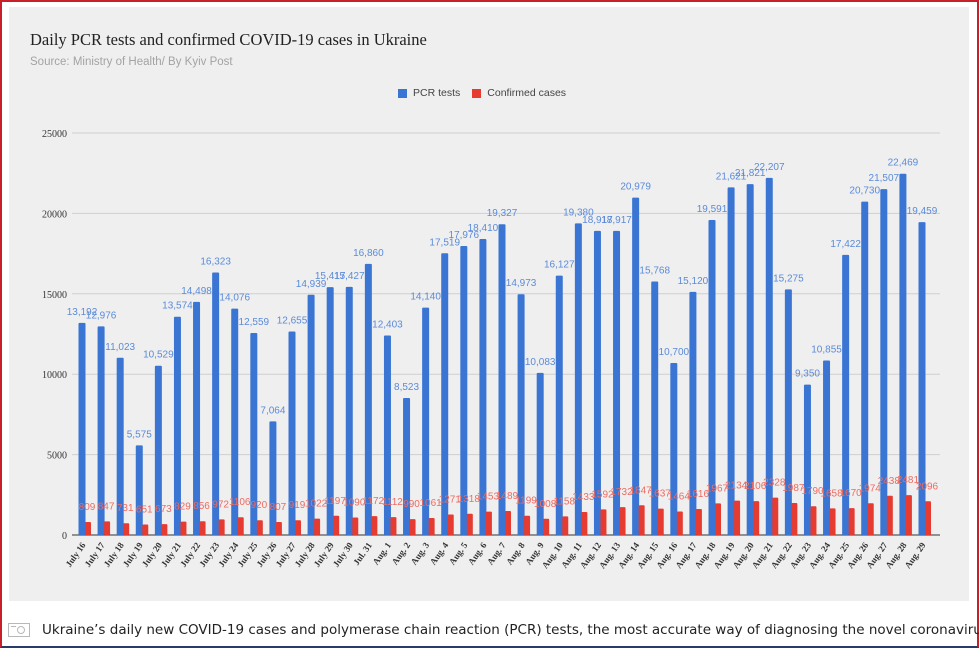 The image size is (979, 648). I want to click on x-tick-label: Aug. 4, so click(439, 553).